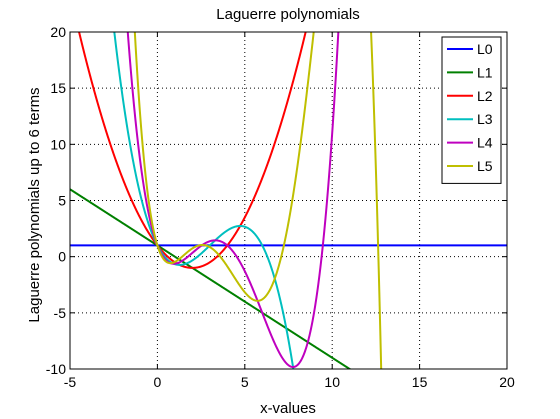 The image size is (560, 419). I want to click on x-tick-label: 10, so click(332, 382).